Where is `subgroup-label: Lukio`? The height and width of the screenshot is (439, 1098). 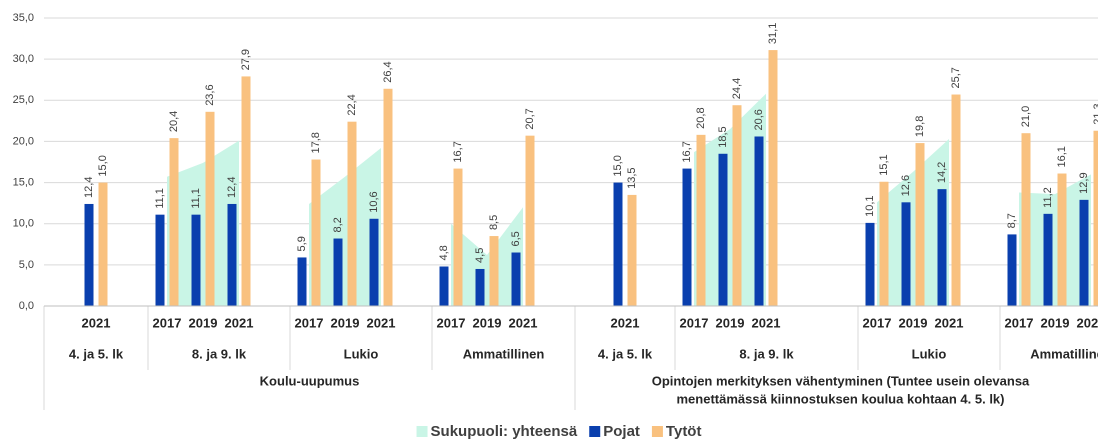
subgroup-label: Lukio is located at coordinates (361, 353).